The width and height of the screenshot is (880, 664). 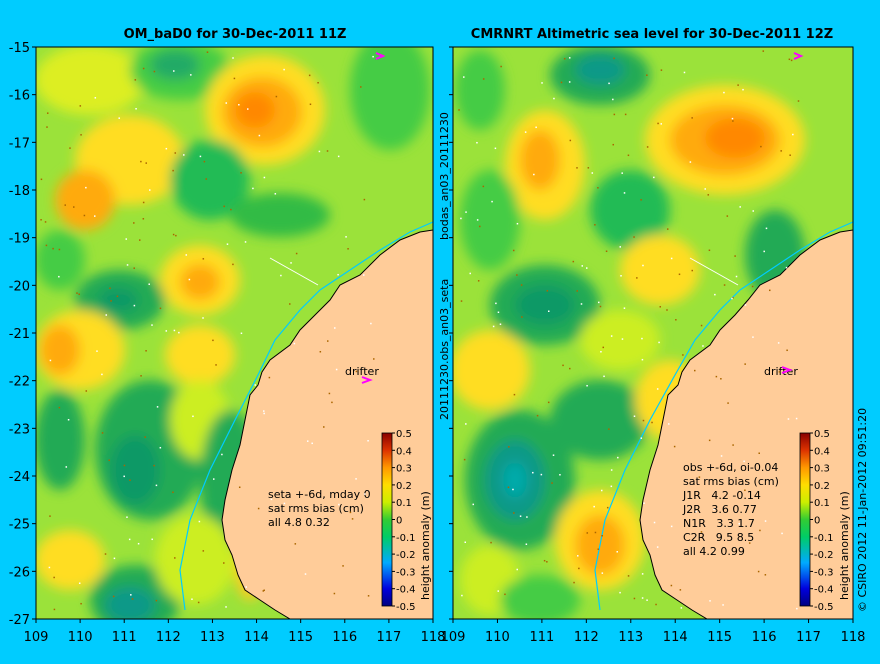 What do you see at coordinates (19, 620) in the screenshot?
I see `lat-tick-label: -27` at bounding box center [19, 620].